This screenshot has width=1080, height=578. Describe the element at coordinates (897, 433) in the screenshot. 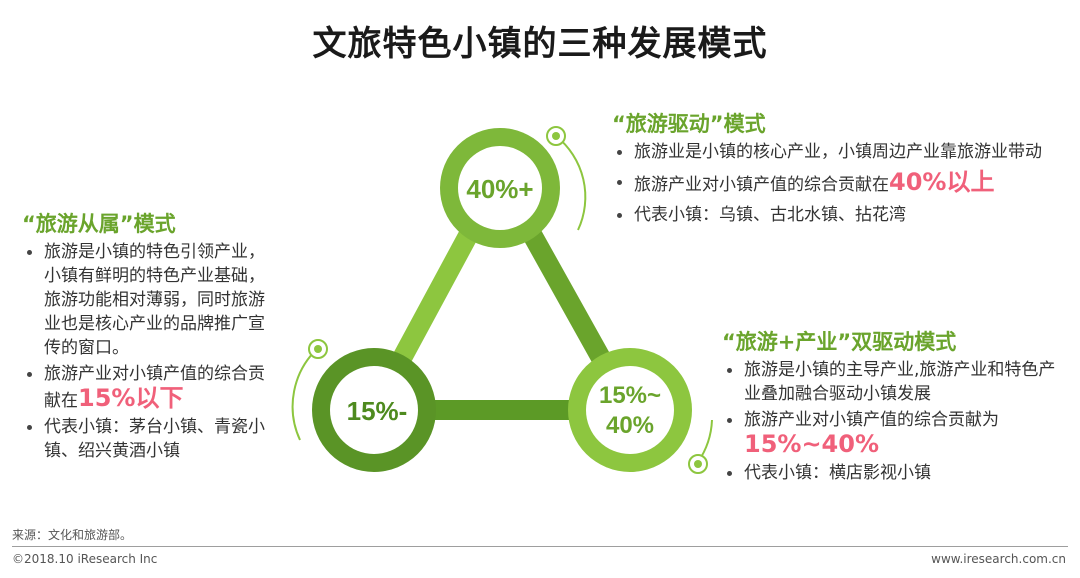

I see `mode-right-bullet-2: 旅游产业对小镇产值的综合贡献为 15%~40%` at that location.